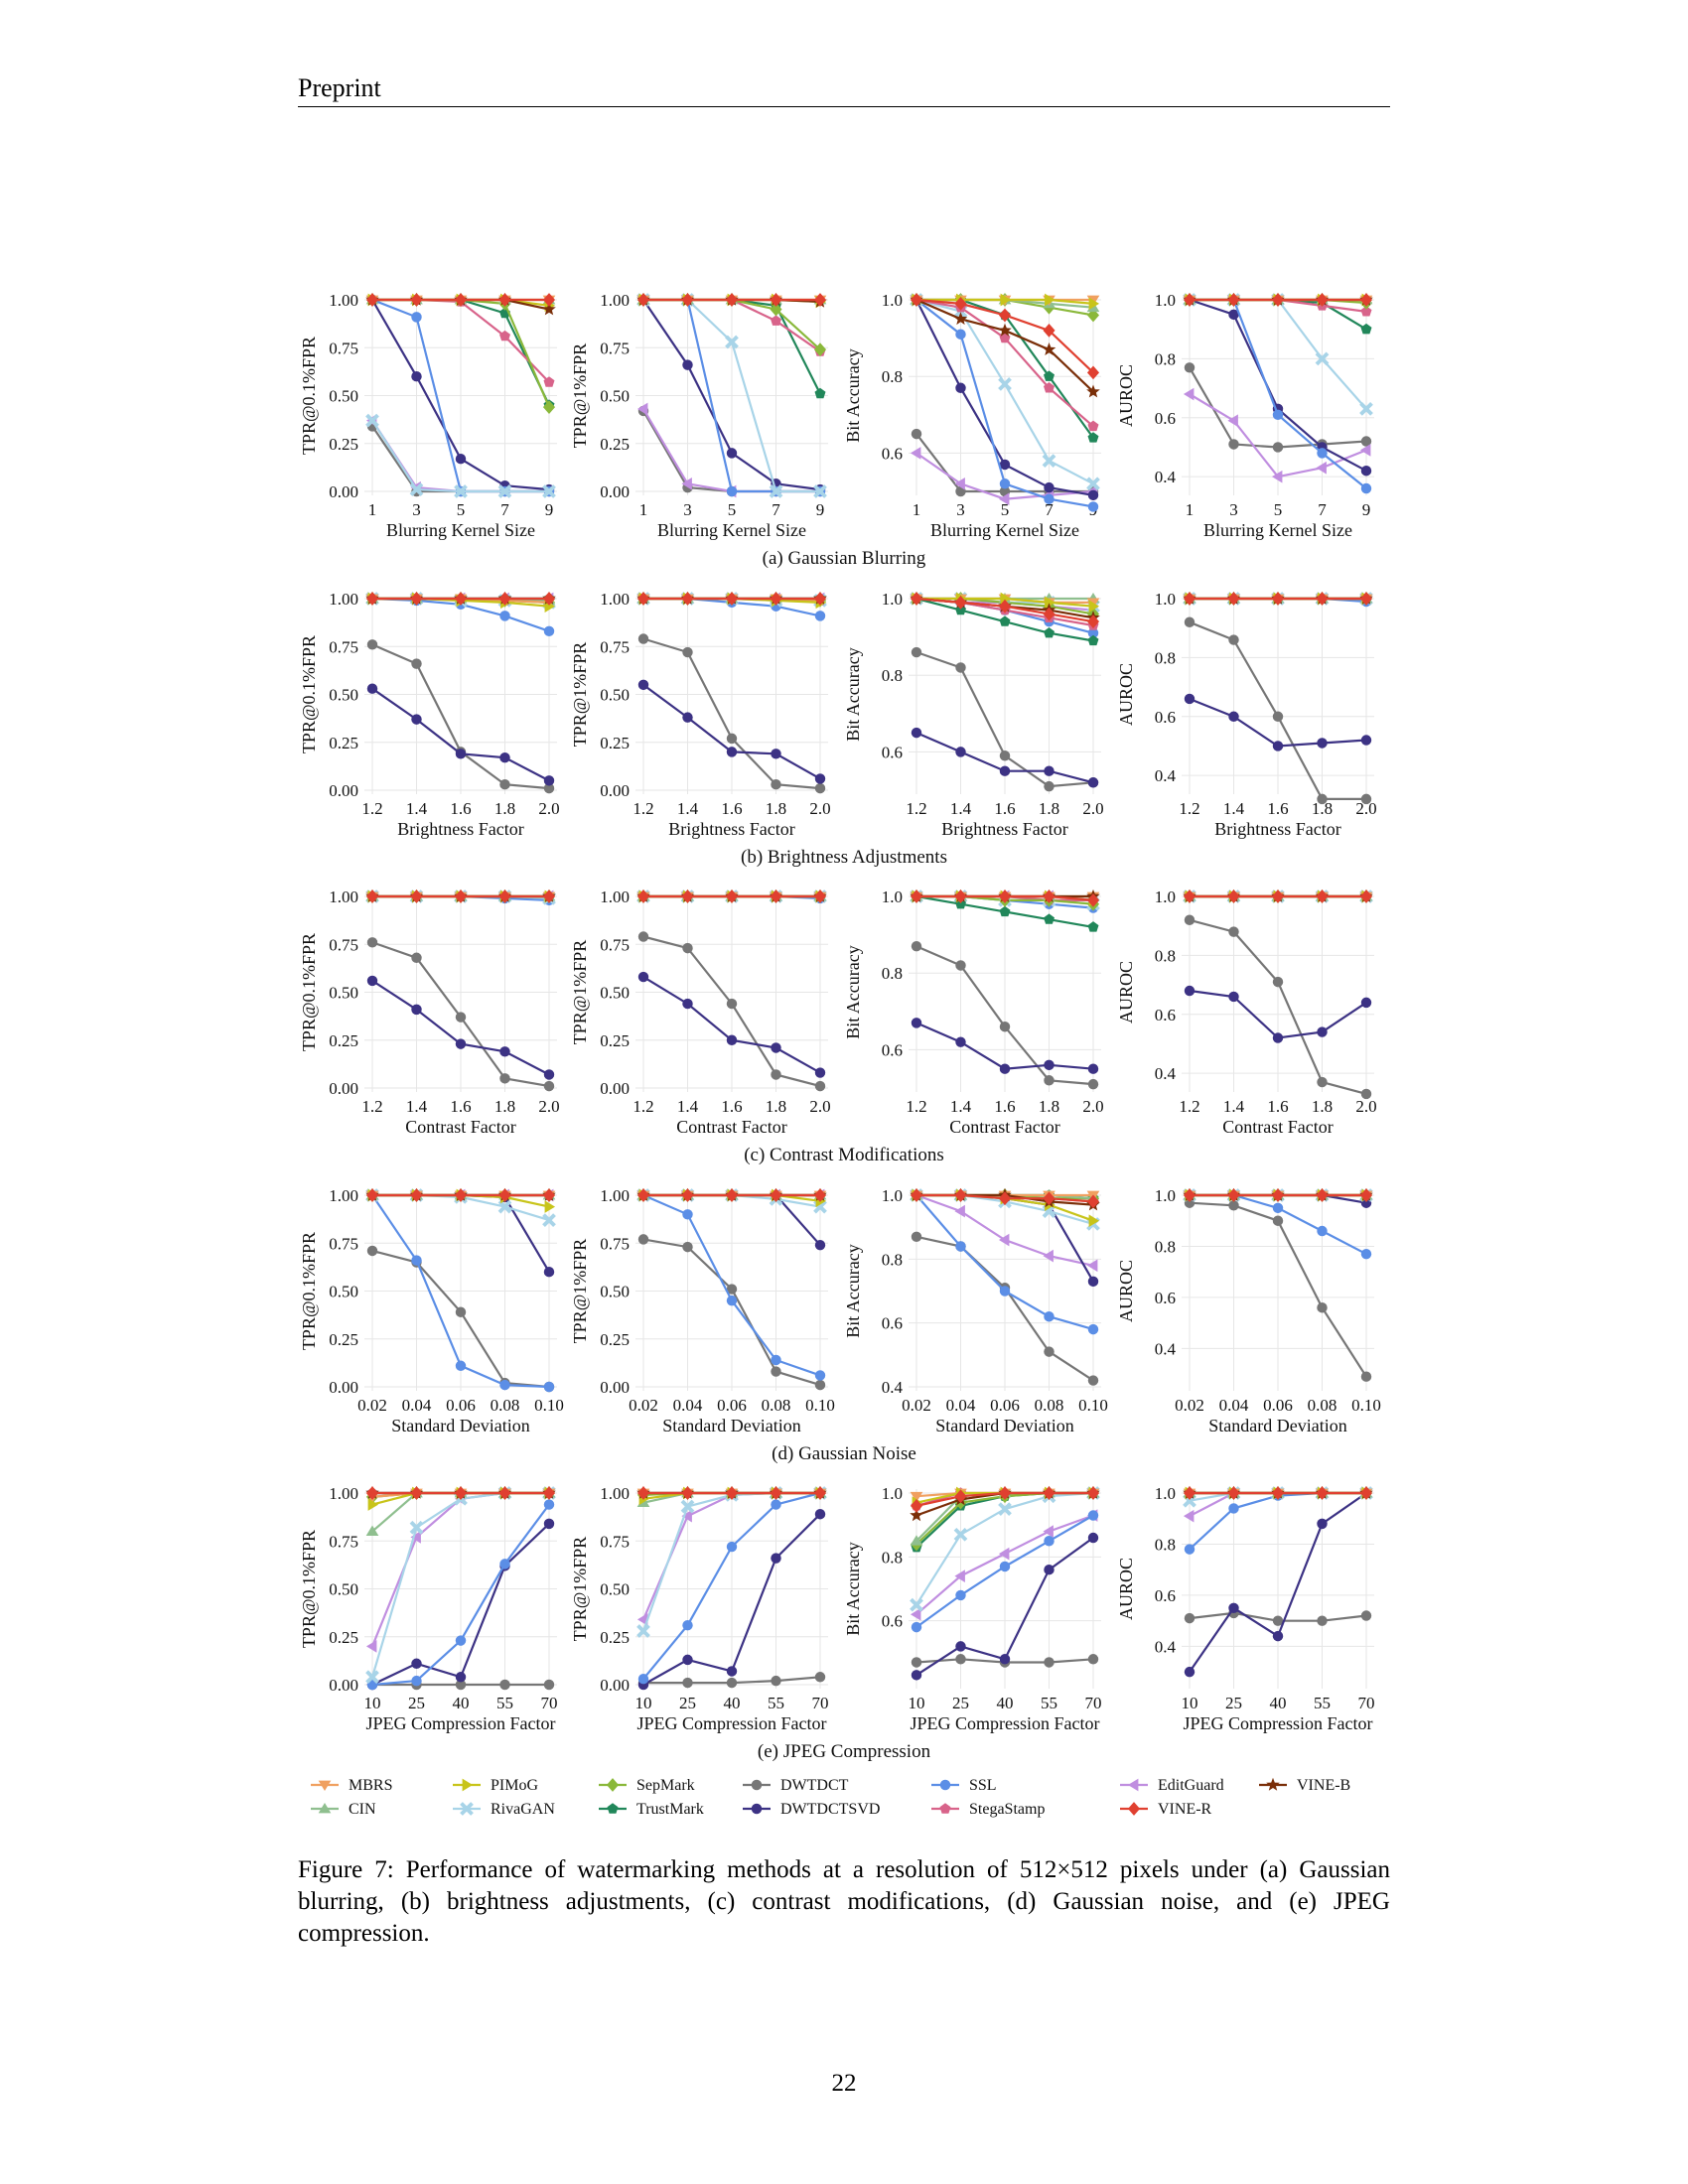 Image resolution: width=1688 pixels, height=2184 pixels. Describe the element at coordinates (731, 1425) in the screenshot. I see `x-axis-label: Standard Deviation` at that location.